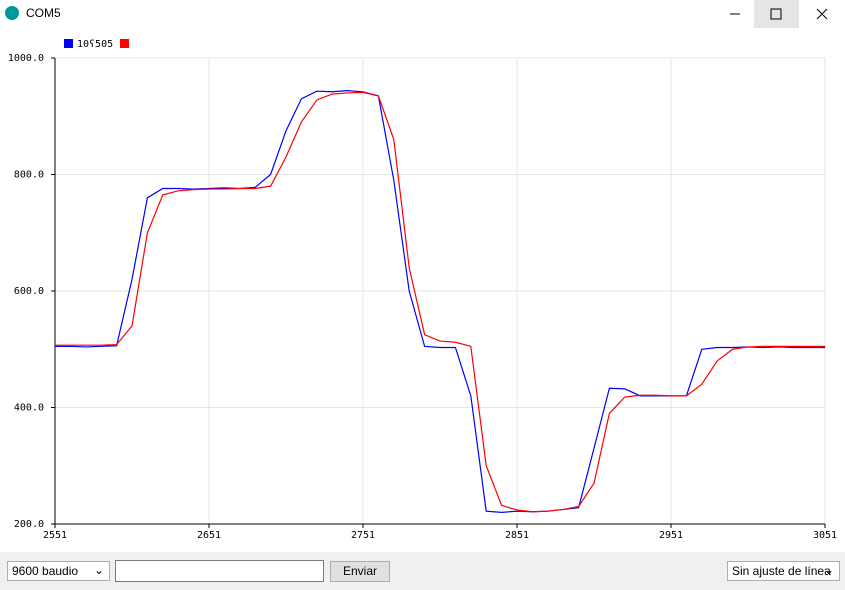  What do you see at coordinates (55, 535) in the screenshot?
I see `x-tick-label: 2551` at bounding box center [55, 535].